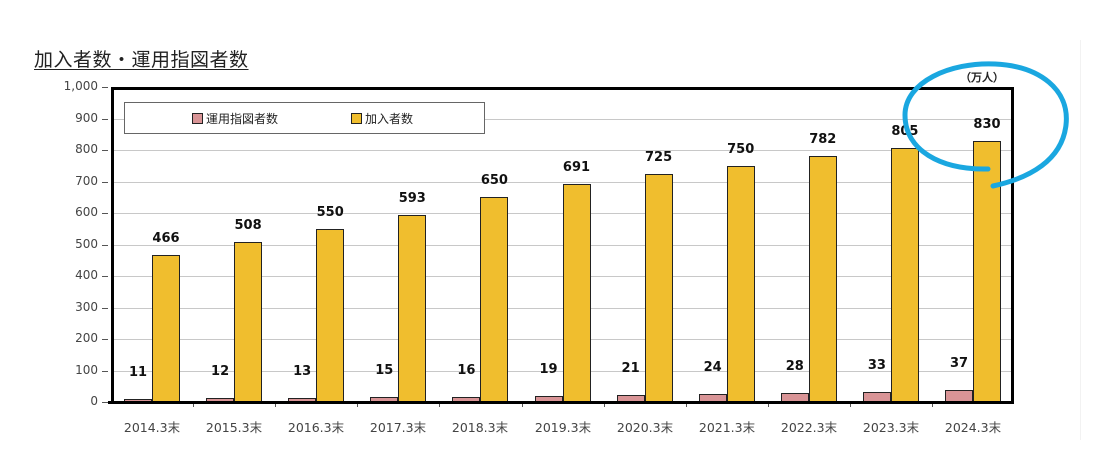 Image resolution: width=1103 pixels, height=458 pixels. I want to click on y-axis-label: 900, so click(86, 118).